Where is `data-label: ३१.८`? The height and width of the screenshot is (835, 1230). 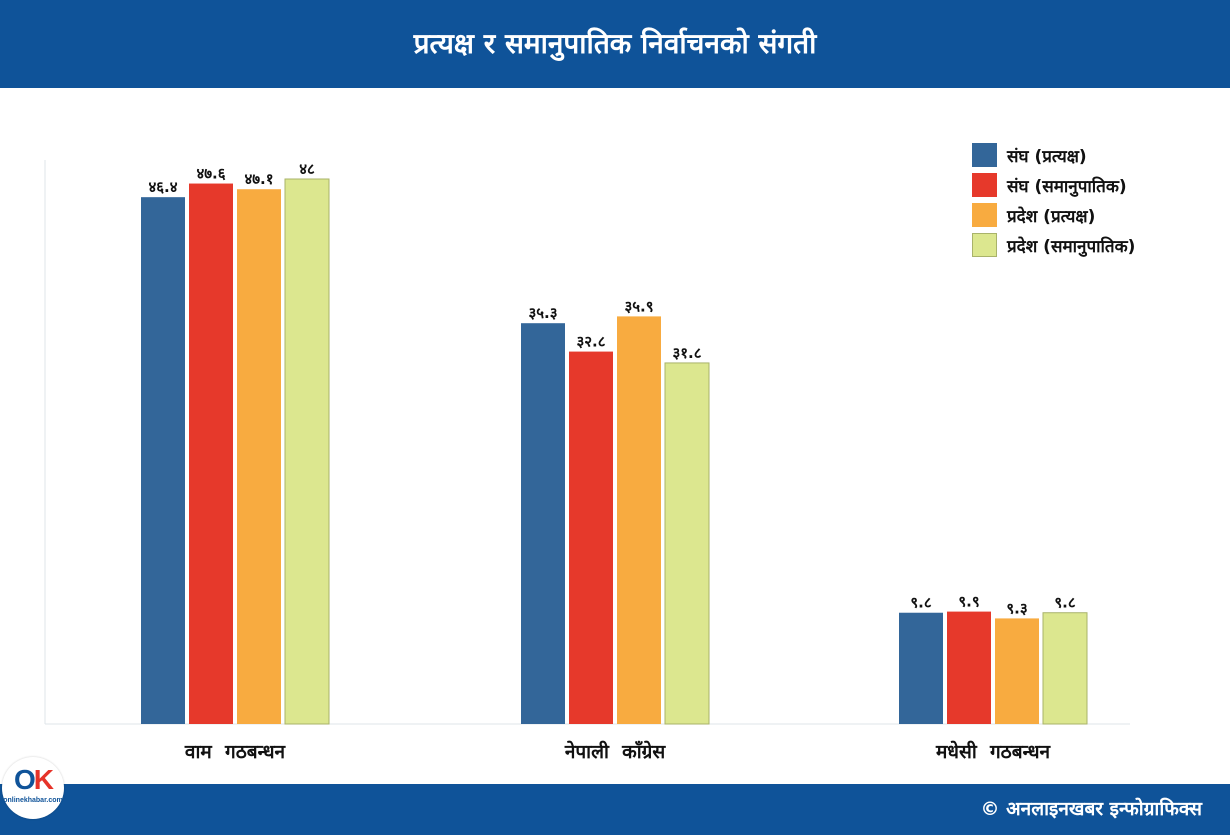
data-label: ३१.८ is located at coordinates (686, 353).